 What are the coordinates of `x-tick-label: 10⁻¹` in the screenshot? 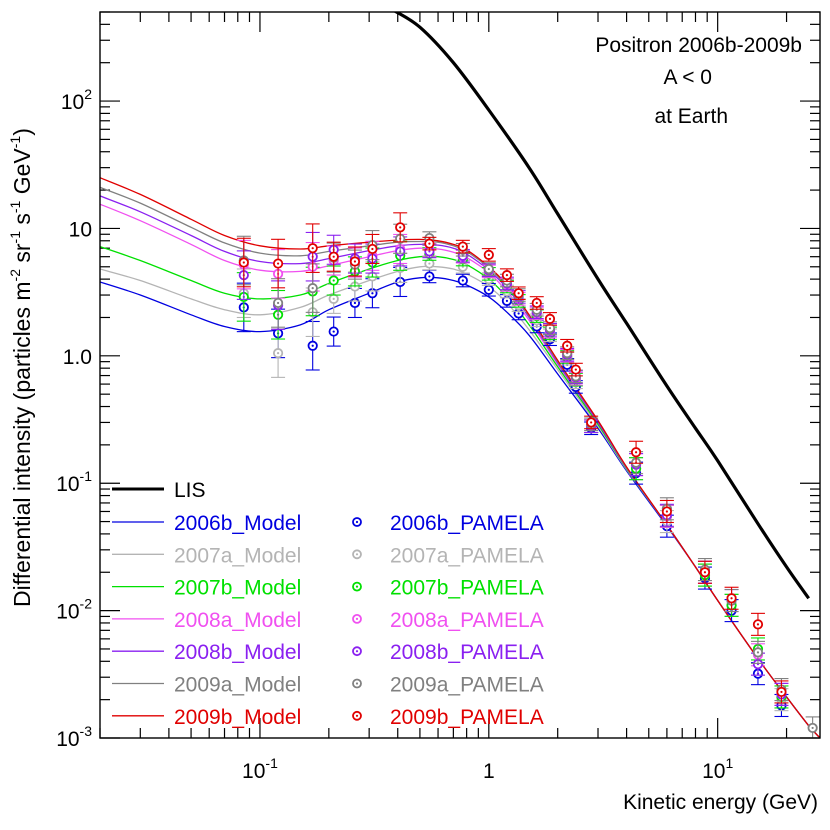 It's located at (260, 769).